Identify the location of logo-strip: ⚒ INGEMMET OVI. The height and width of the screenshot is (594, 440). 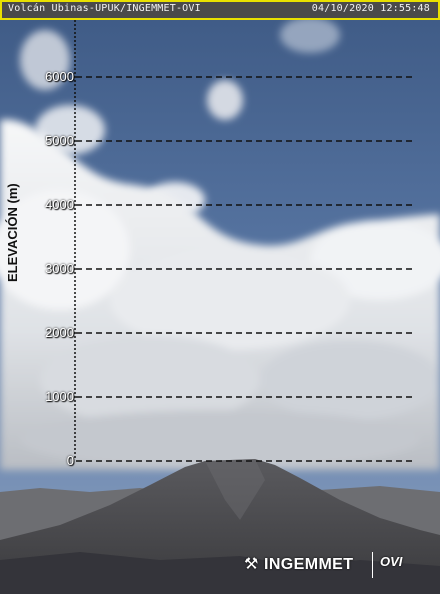
(337, 565).